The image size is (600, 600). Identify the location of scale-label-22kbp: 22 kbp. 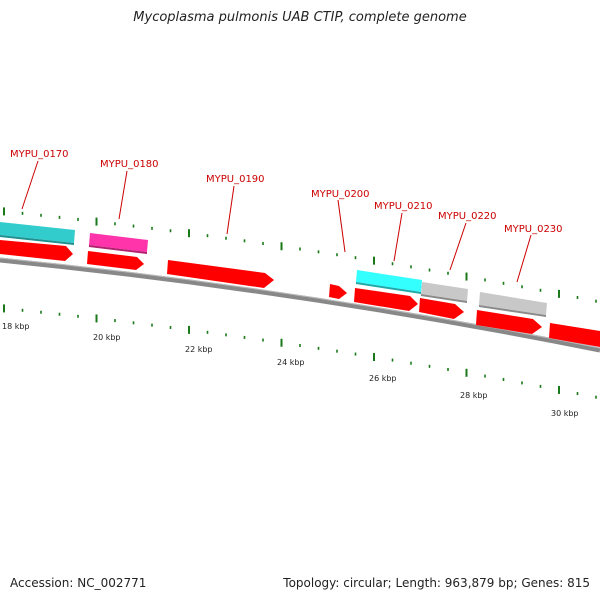
(199, 349).